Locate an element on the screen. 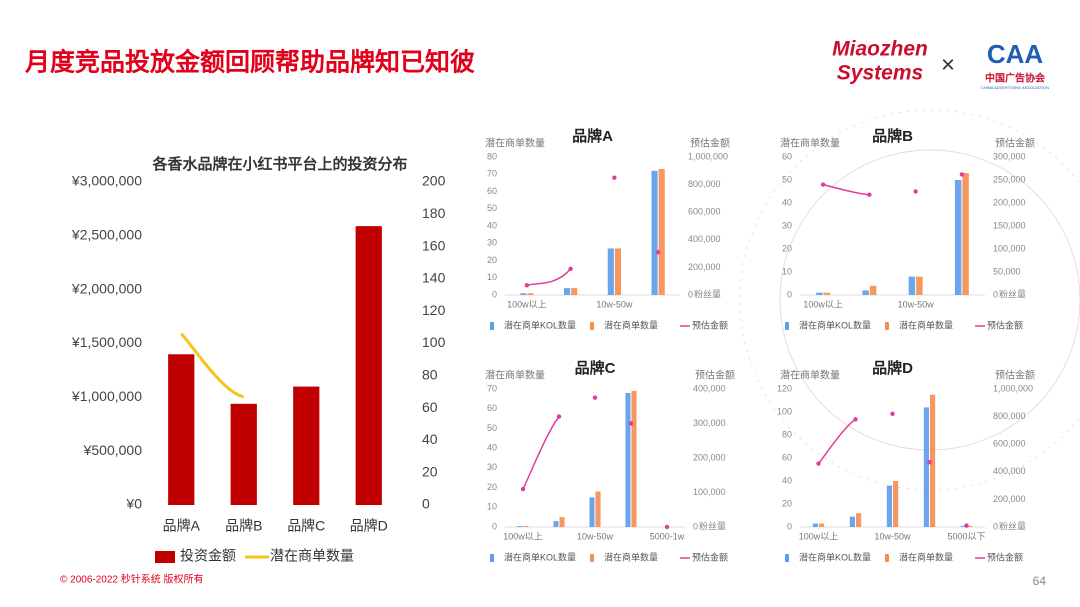 This screenshot has width=1080, height=607. chart-title: 品牌C is located at coordinates (595, 368).